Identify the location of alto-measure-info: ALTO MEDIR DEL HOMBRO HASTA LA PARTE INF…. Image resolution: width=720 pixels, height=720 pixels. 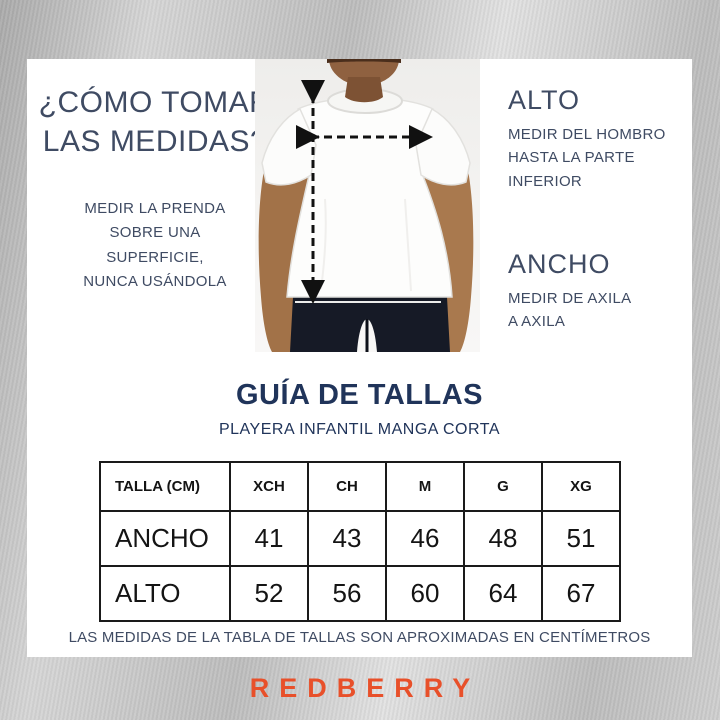
(598, 139).